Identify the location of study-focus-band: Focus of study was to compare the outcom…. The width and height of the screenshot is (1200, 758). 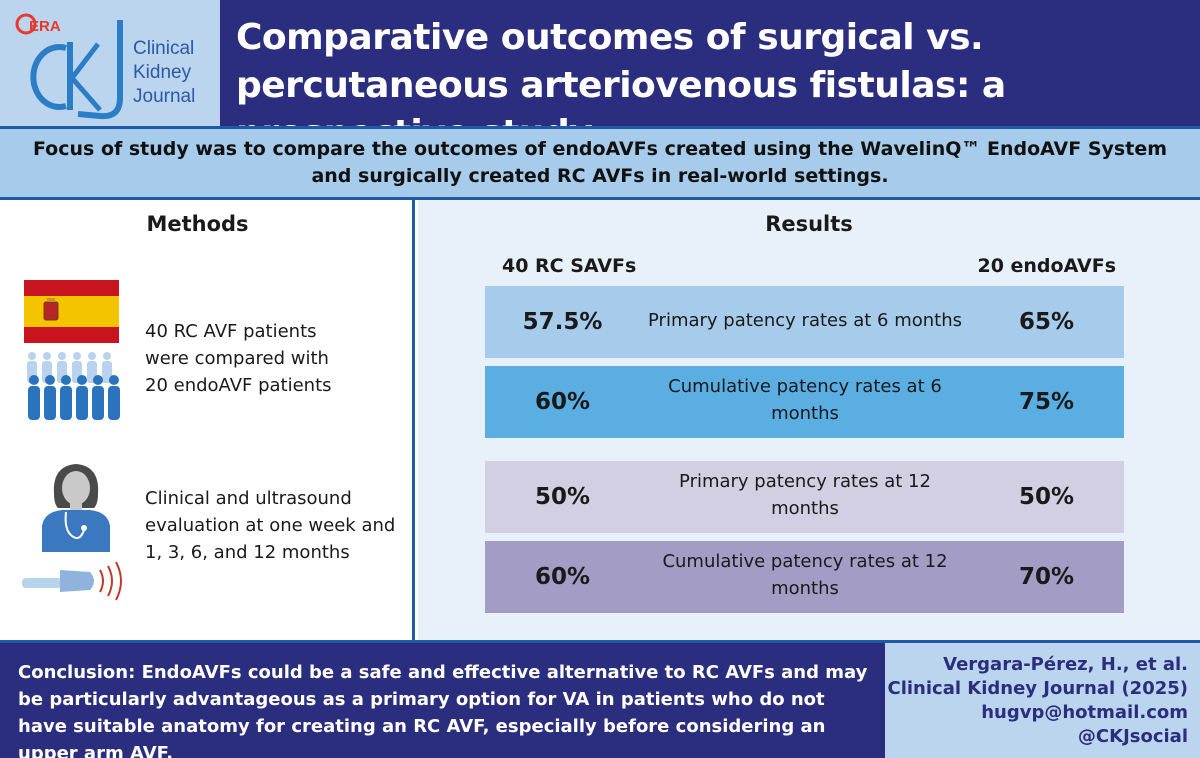
(600, 163).